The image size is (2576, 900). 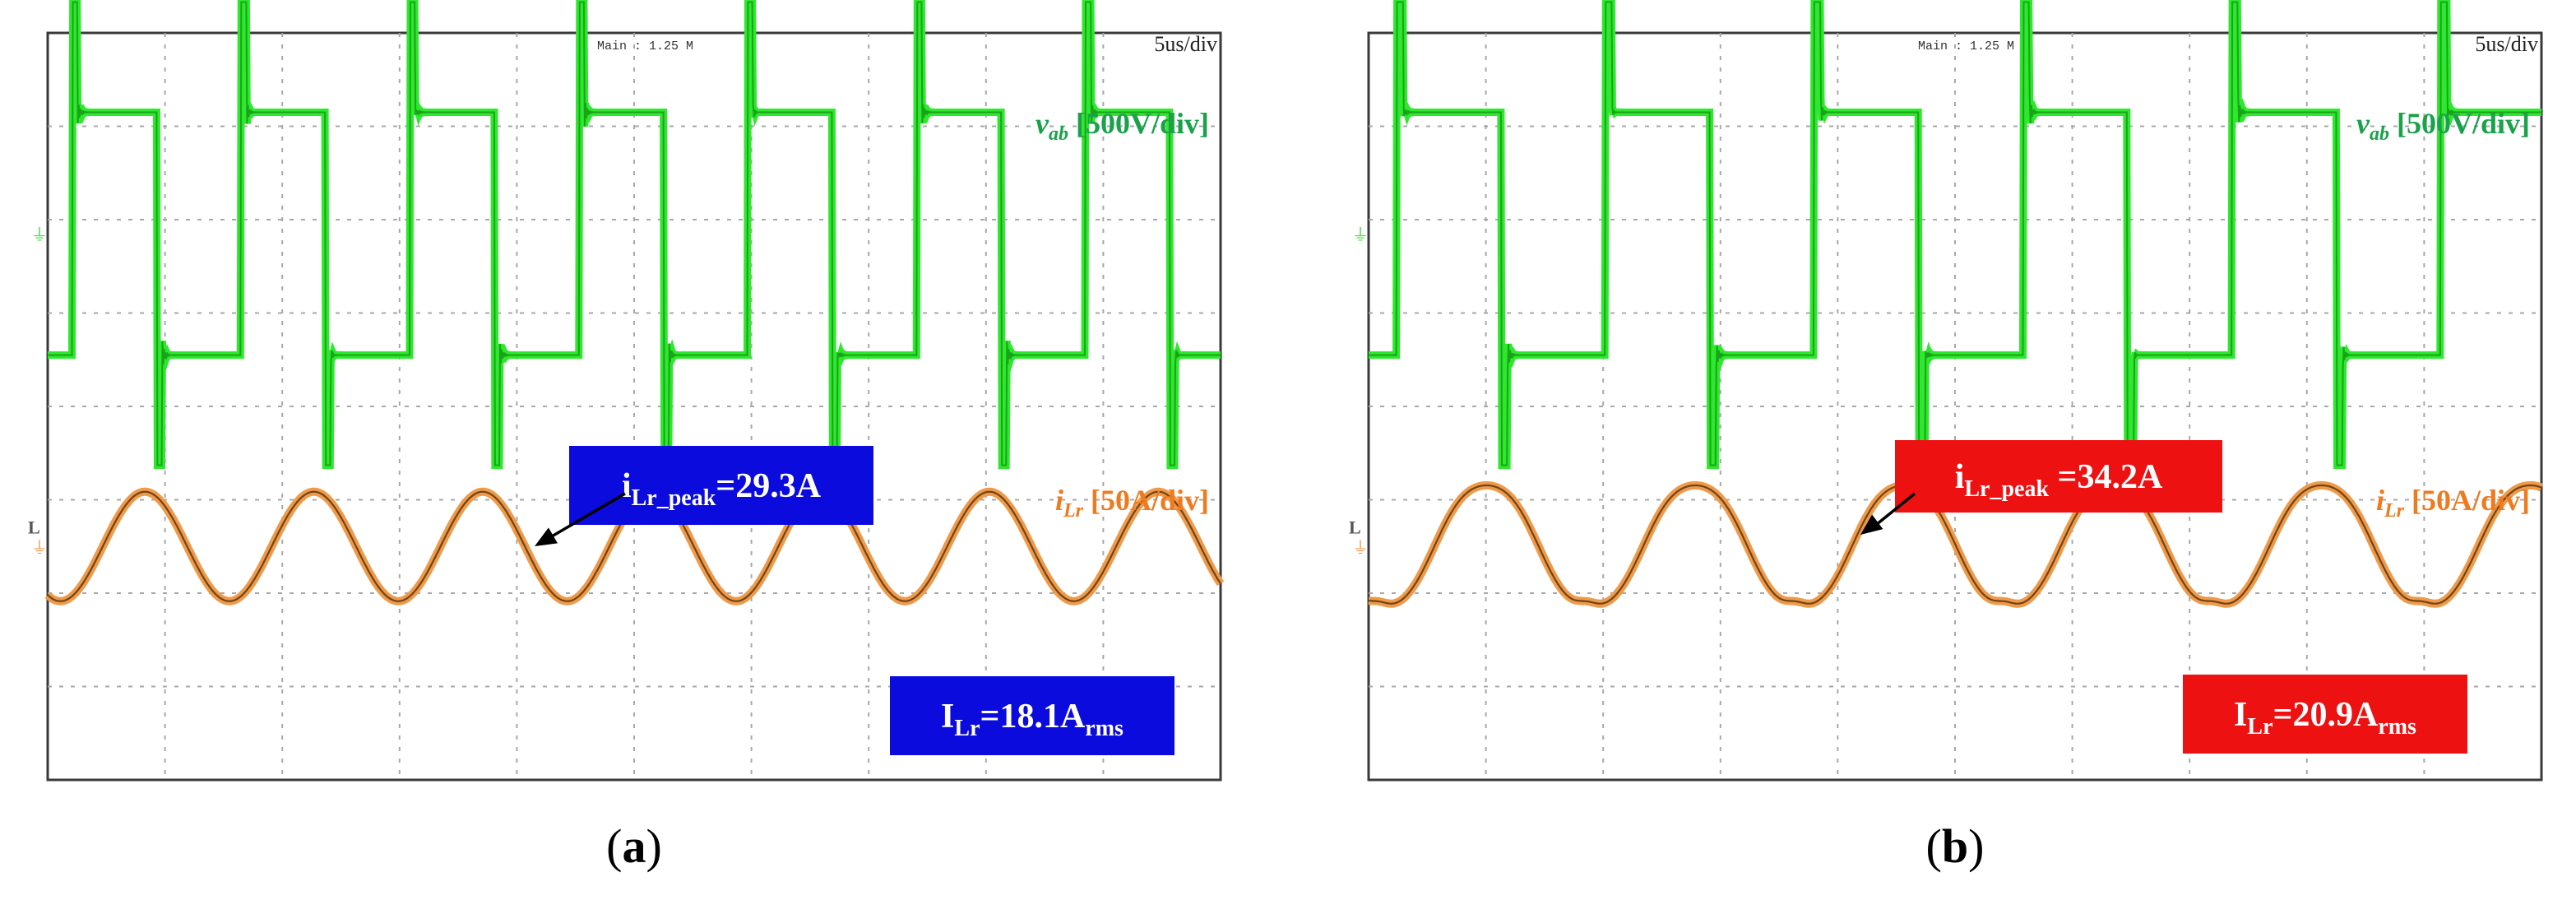 I want to click on rms-annotation-value: =18.1A, so click(x=1033, y=716).